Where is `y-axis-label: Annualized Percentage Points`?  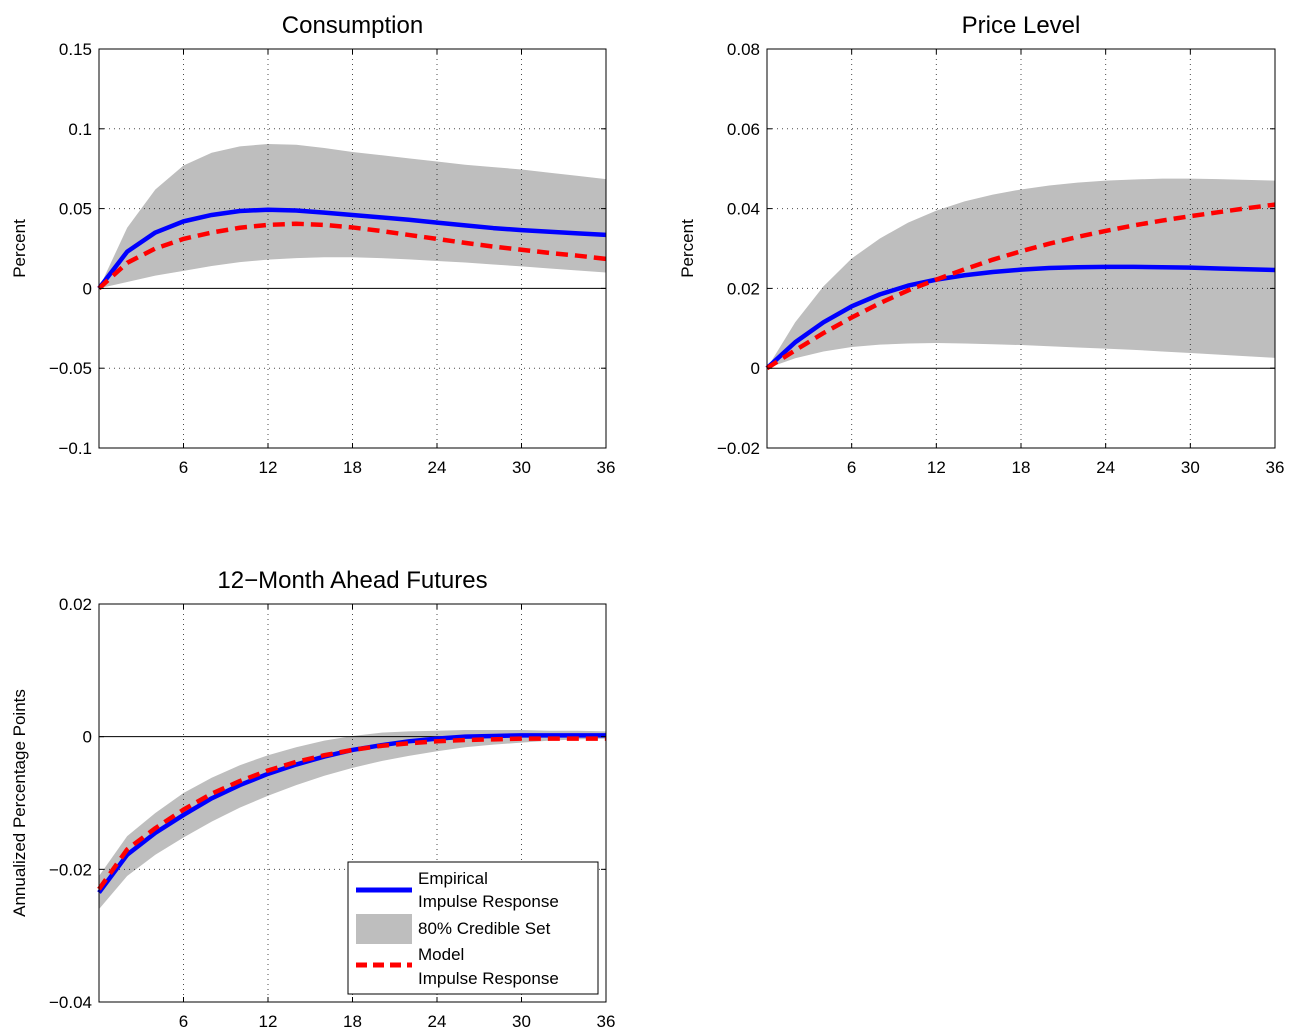
y-axis-label: Annualized Percentage Points is located at coordinates (19, 803).